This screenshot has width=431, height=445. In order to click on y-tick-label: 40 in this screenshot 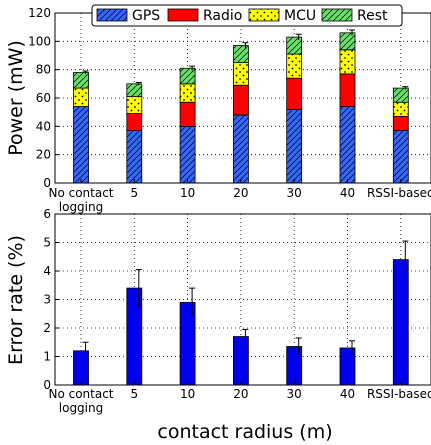, I will do `click(43, 126)`.